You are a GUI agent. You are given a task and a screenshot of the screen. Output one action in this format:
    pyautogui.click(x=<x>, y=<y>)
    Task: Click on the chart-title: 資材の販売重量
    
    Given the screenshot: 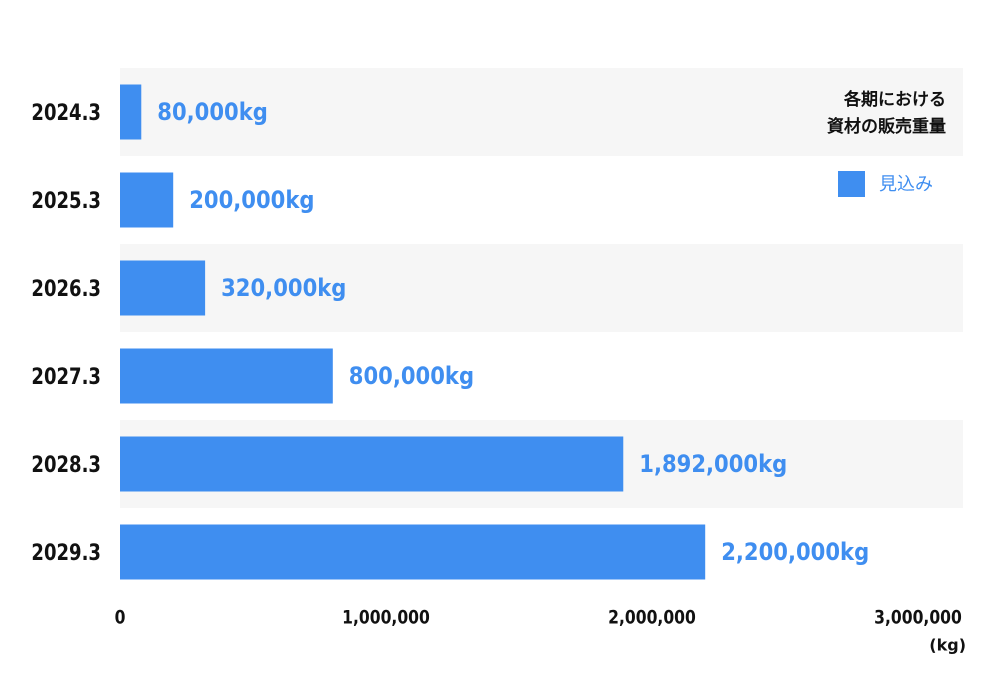 What is the action you would take?
    pyautogui.click(x=886, y=126)
    